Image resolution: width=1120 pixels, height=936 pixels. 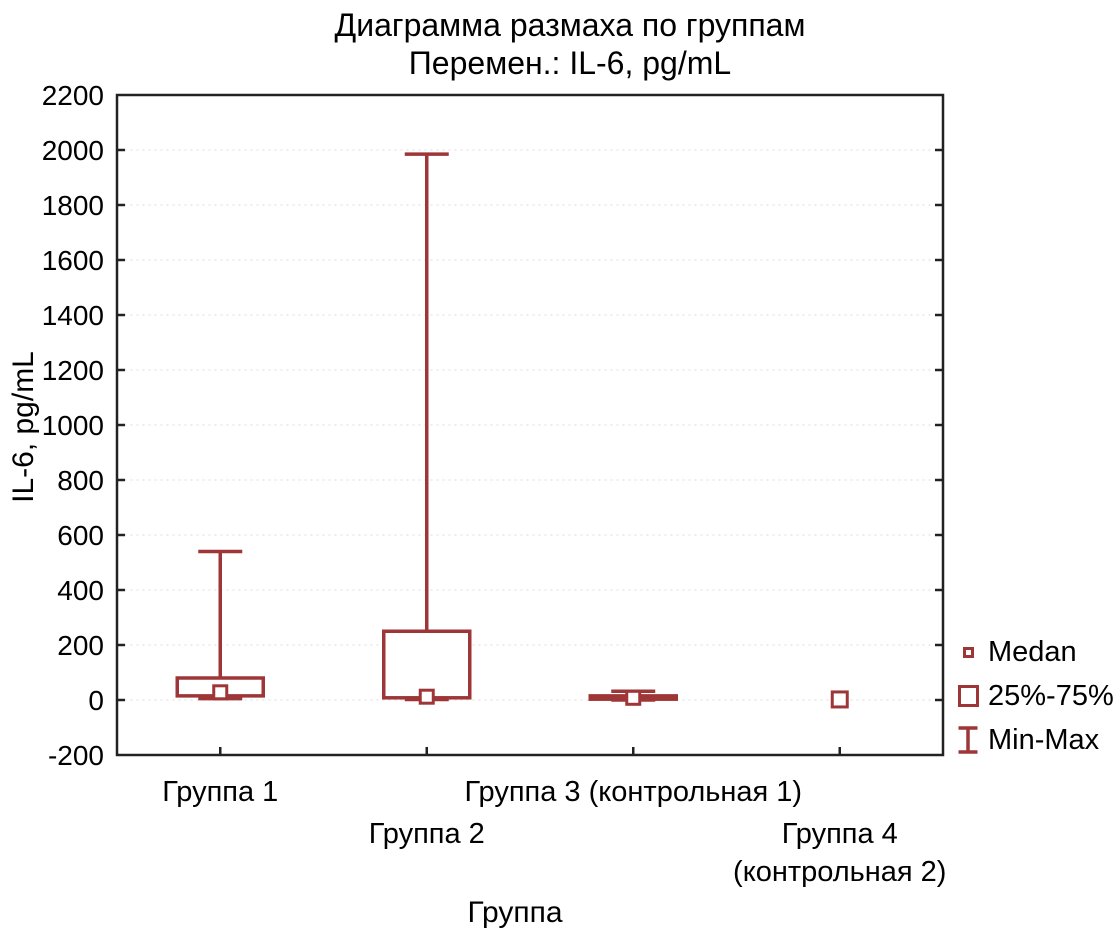 I want to click on y-tick-label: 0, so click(x=96, y=700).